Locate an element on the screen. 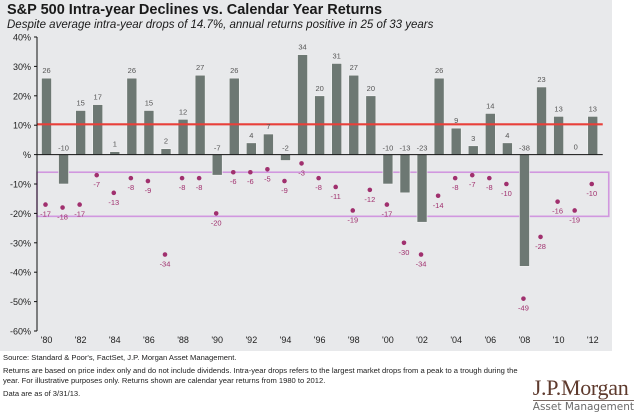 The height and width of the screenshot is (419, 640). return-bar-1994 is located at coordinates (285, 157).